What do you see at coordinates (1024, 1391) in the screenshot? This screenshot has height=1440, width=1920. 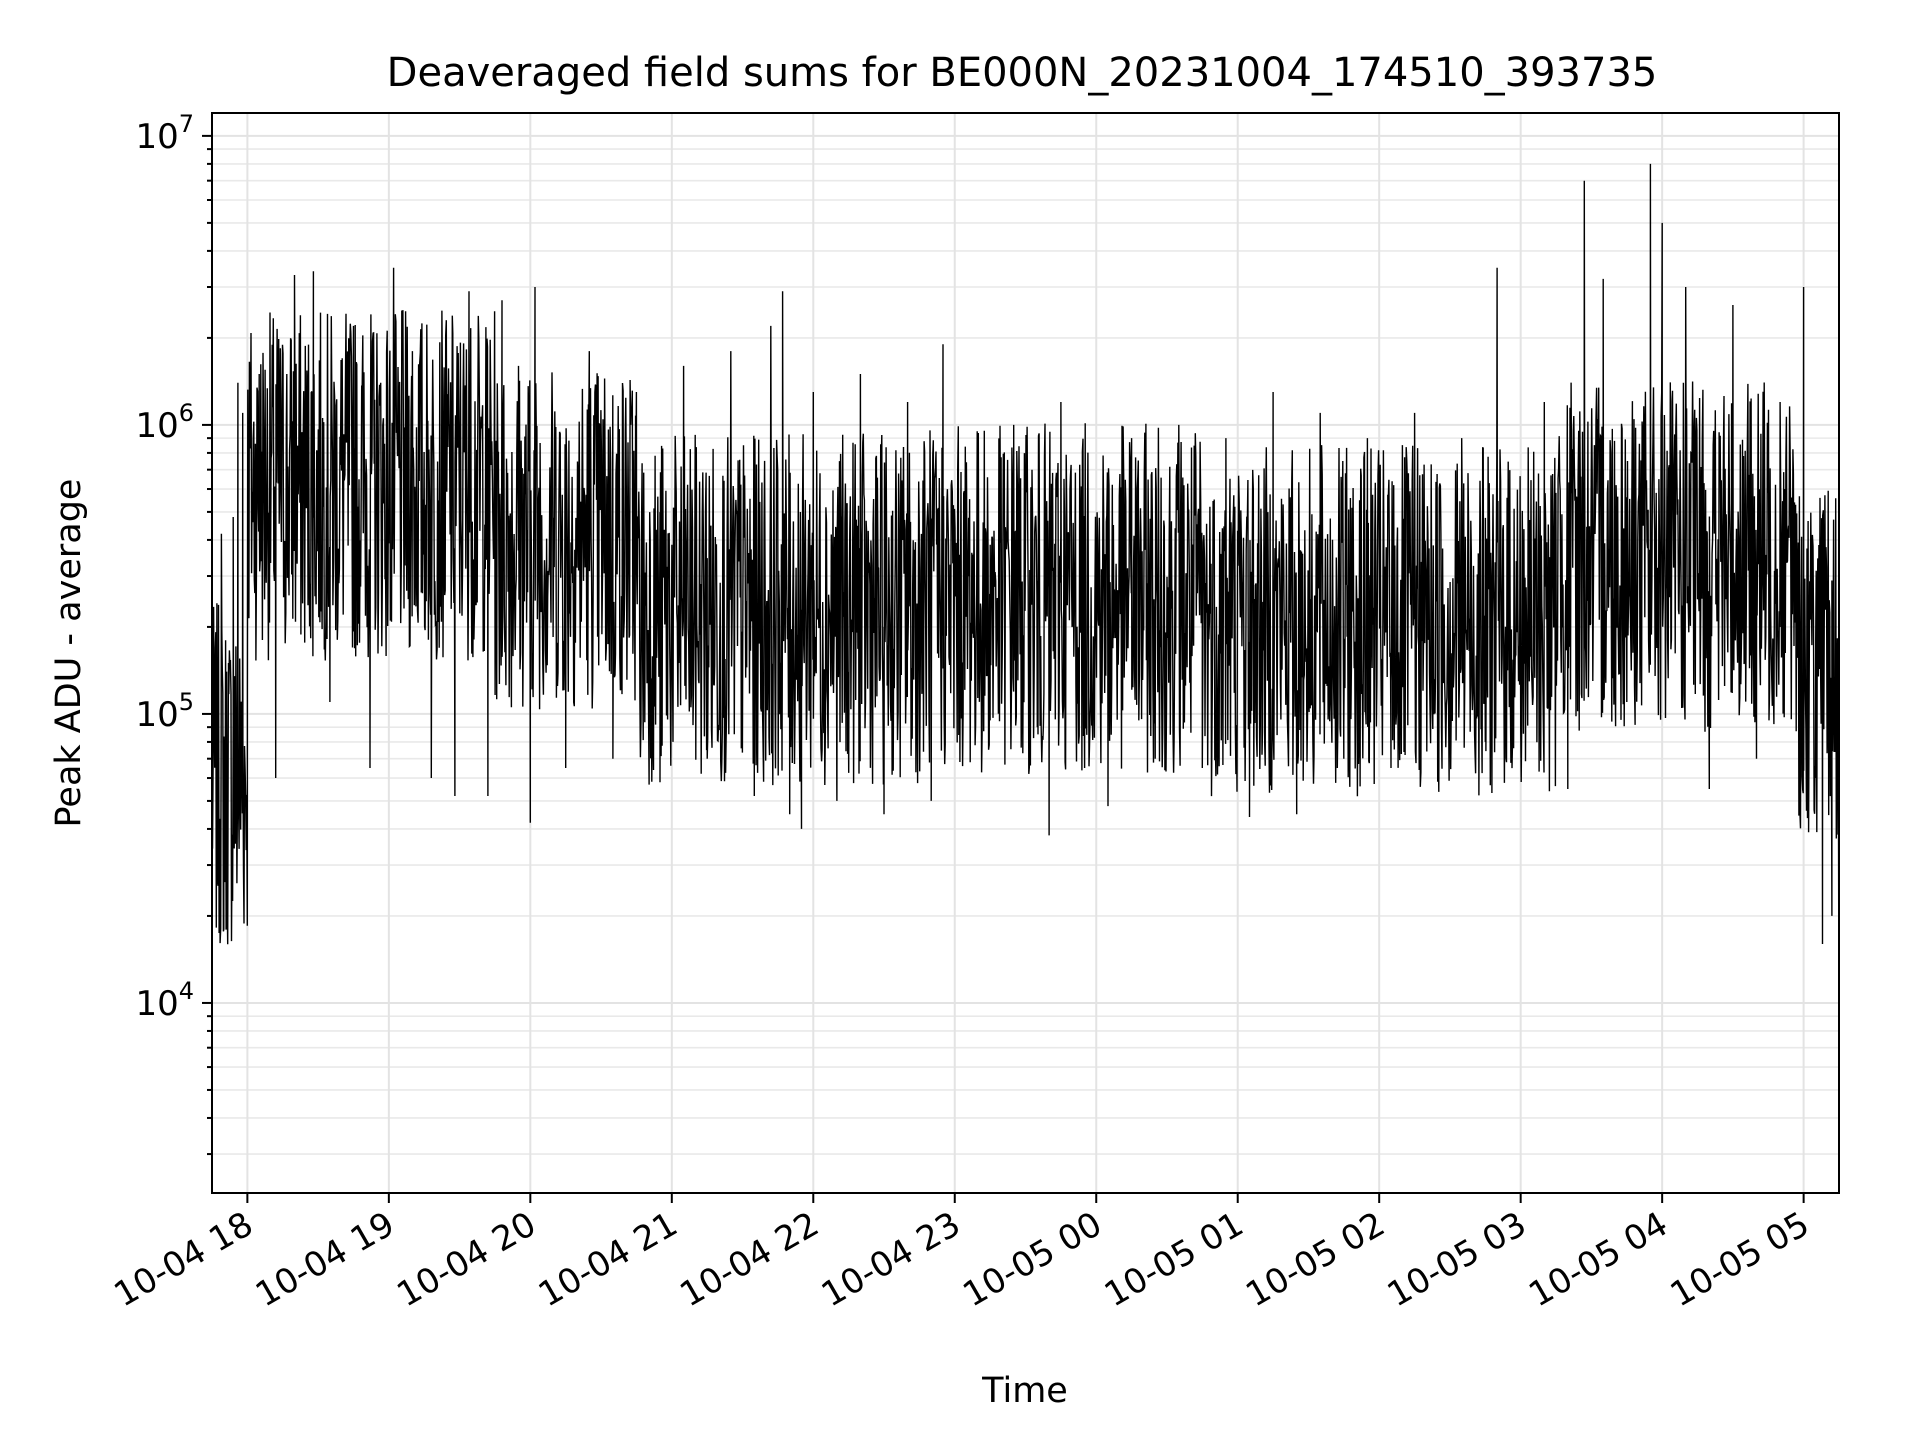 I see `x-axis-label: Time` at bounding box center [1024, 1391].